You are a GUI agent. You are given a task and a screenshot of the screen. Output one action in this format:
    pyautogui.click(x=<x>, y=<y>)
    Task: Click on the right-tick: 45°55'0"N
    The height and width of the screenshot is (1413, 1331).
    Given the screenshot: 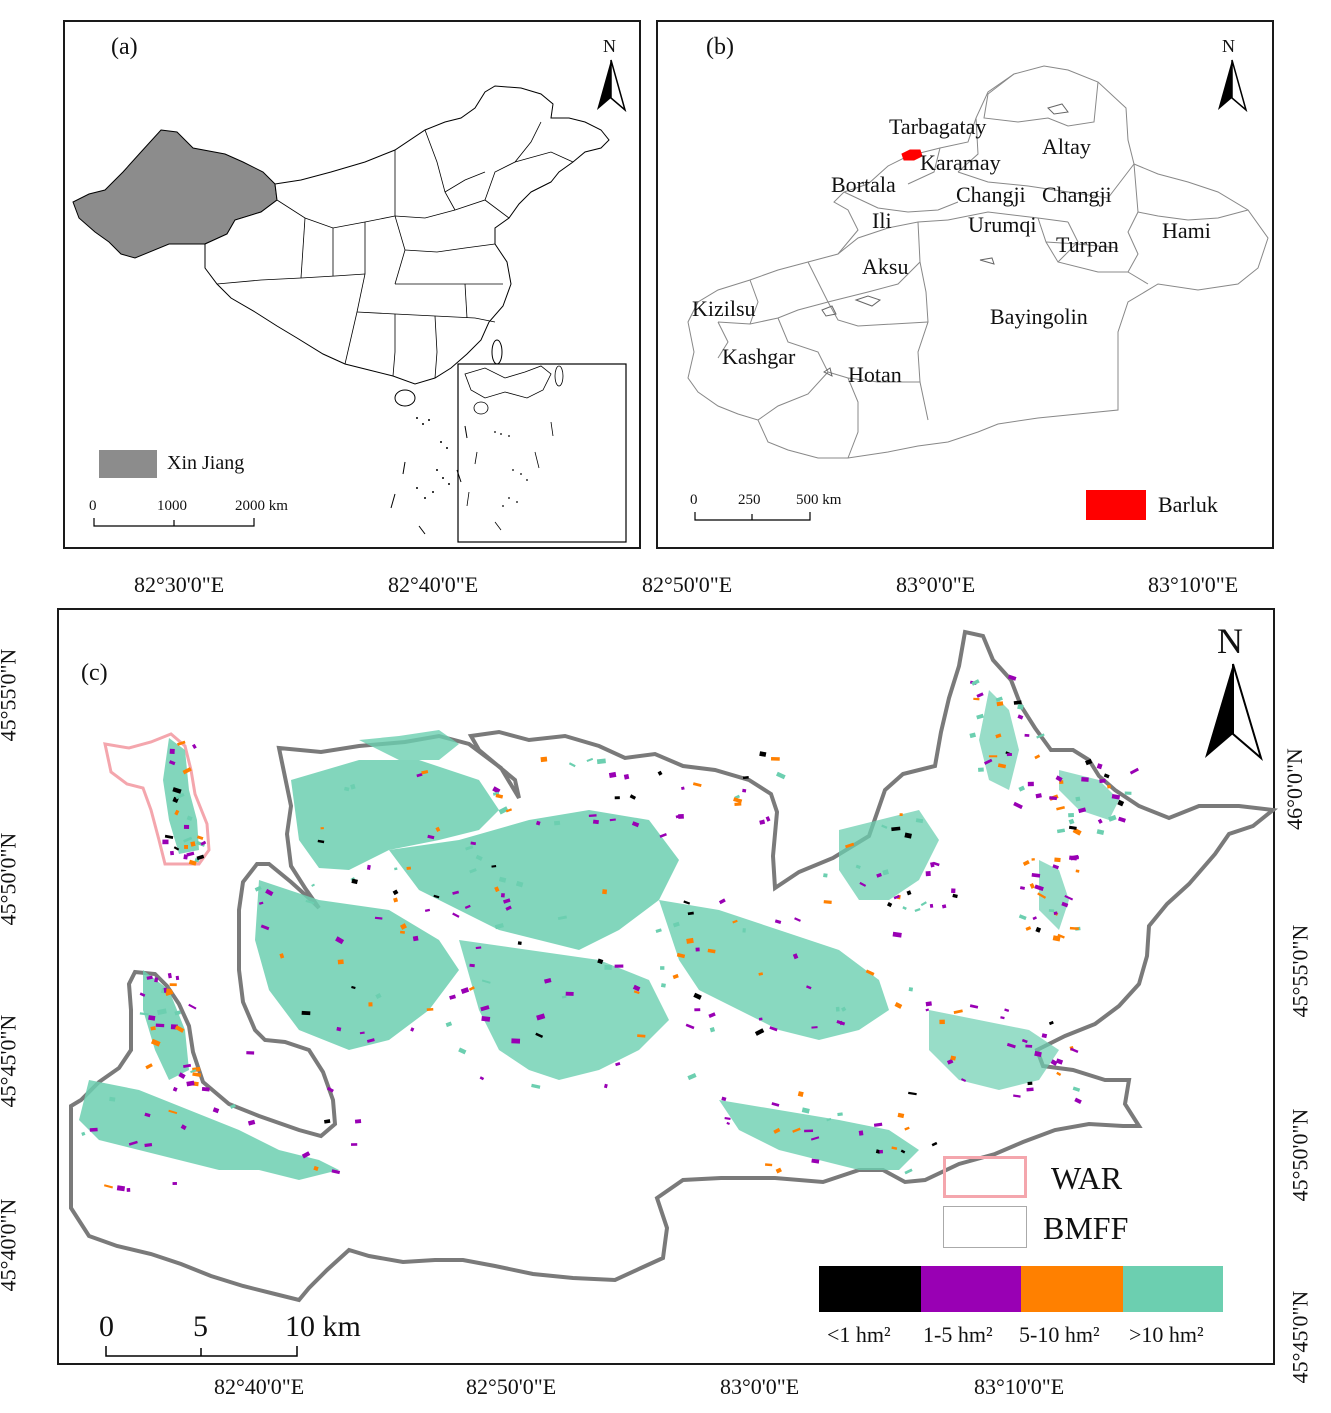 What is the action you would take?
    pyautogui.click(x=1300, y=971)
    